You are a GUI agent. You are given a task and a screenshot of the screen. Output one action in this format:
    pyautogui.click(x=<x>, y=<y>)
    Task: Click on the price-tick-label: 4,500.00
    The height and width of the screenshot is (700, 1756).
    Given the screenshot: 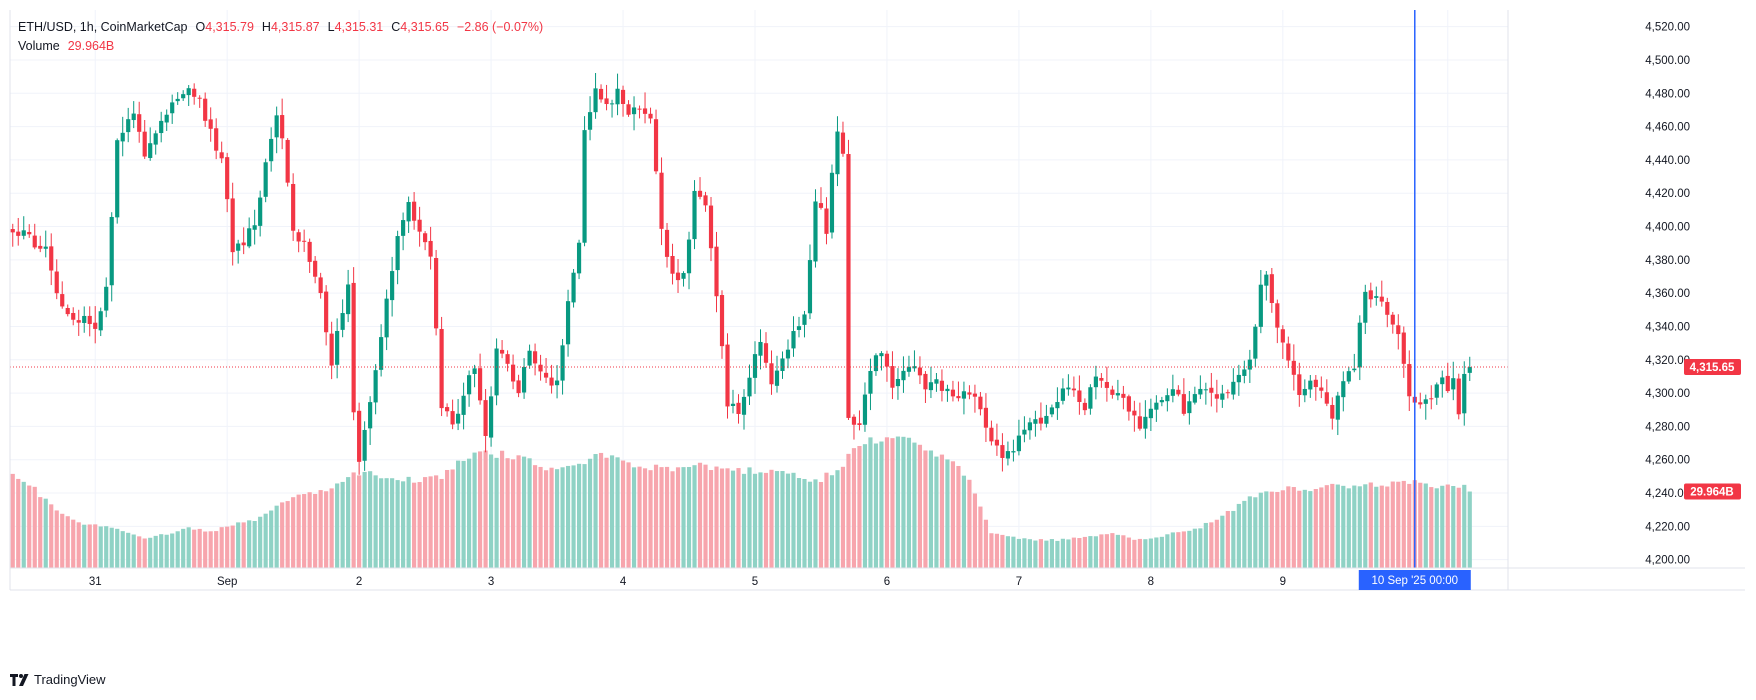 What is the action you would take?
    pyautogui.click(x=1667, y=61)
    